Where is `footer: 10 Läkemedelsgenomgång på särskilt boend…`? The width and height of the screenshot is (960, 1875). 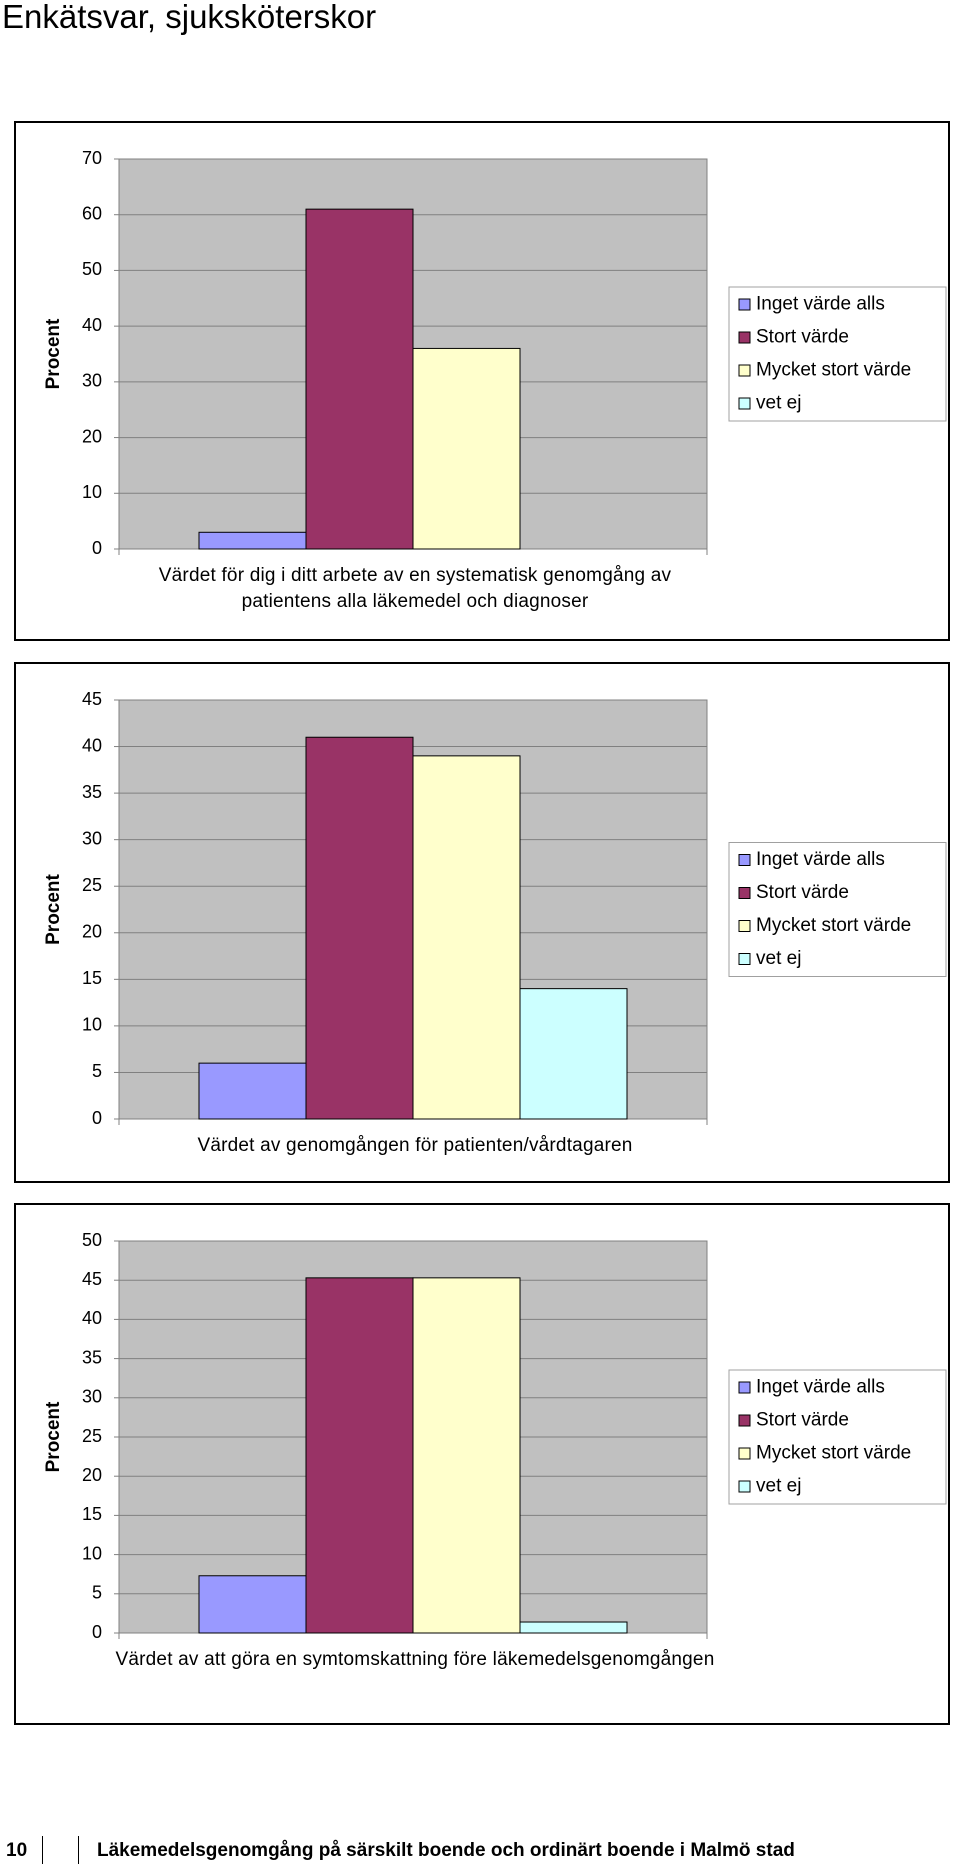 footer: 10 Läkemedelsgenomgång på särskilt boend… is located at coordinates (480, 1851).